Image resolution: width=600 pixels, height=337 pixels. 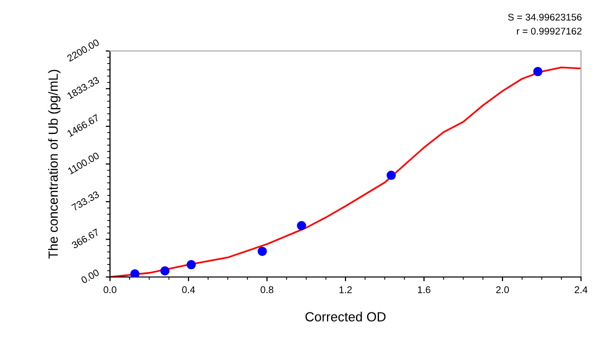 I want to click on x-tick-label: 1.6, so click(x=424, y=290).